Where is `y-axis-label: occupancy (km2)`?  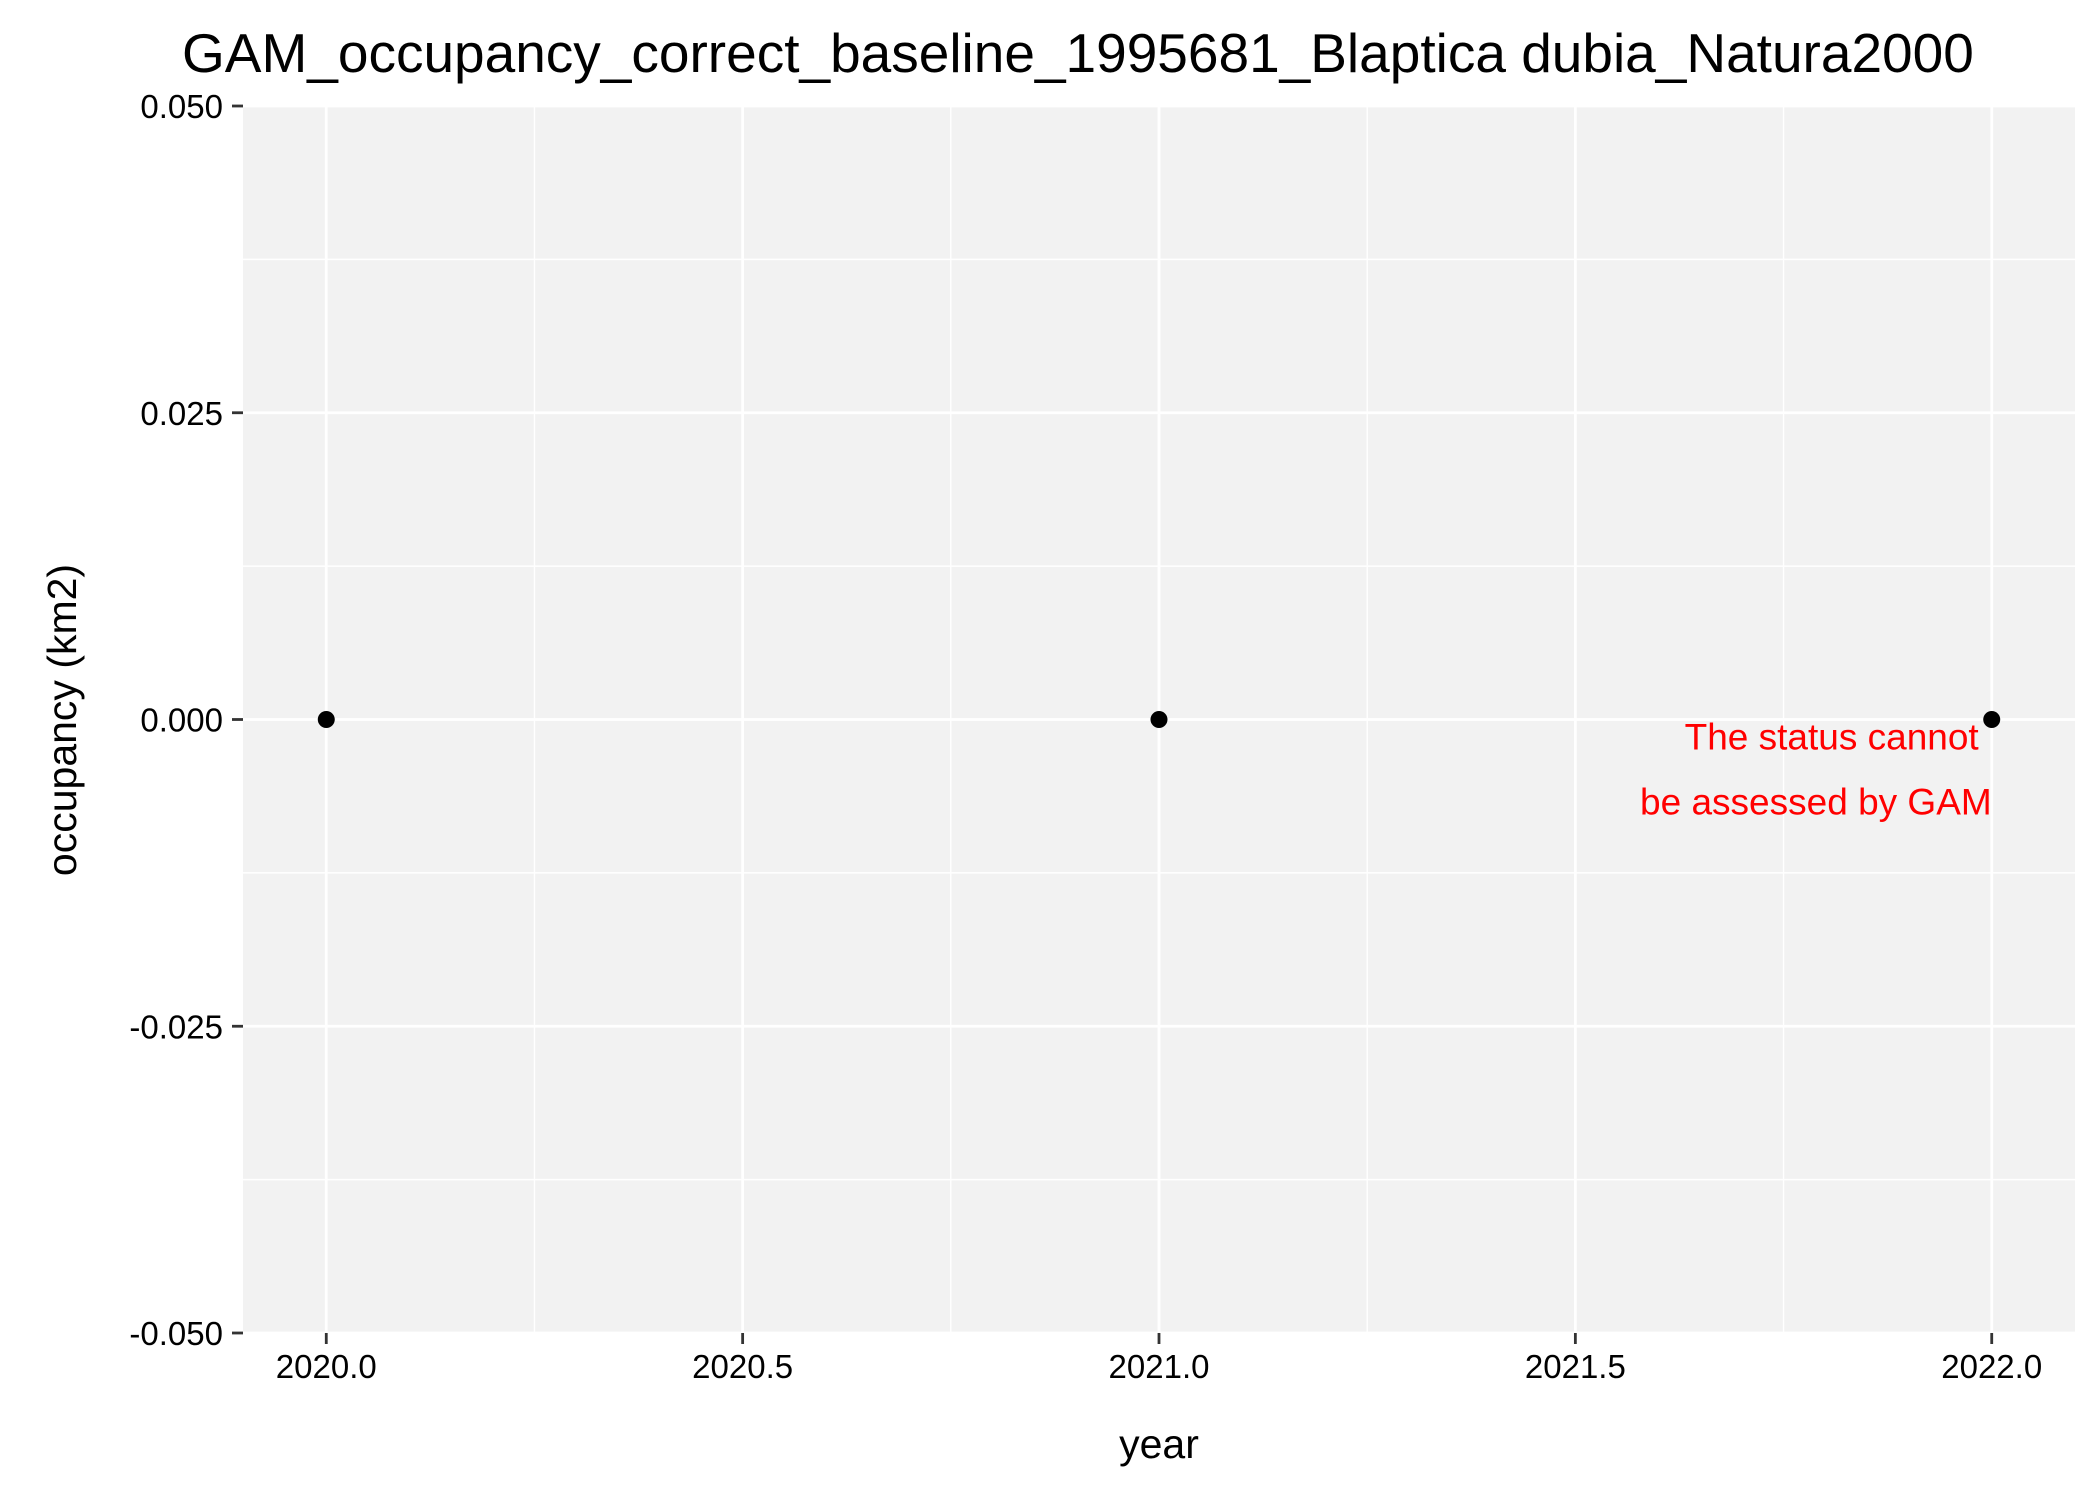 y-axis-label: occupancy (km2) is located at coordinates (62, 720).